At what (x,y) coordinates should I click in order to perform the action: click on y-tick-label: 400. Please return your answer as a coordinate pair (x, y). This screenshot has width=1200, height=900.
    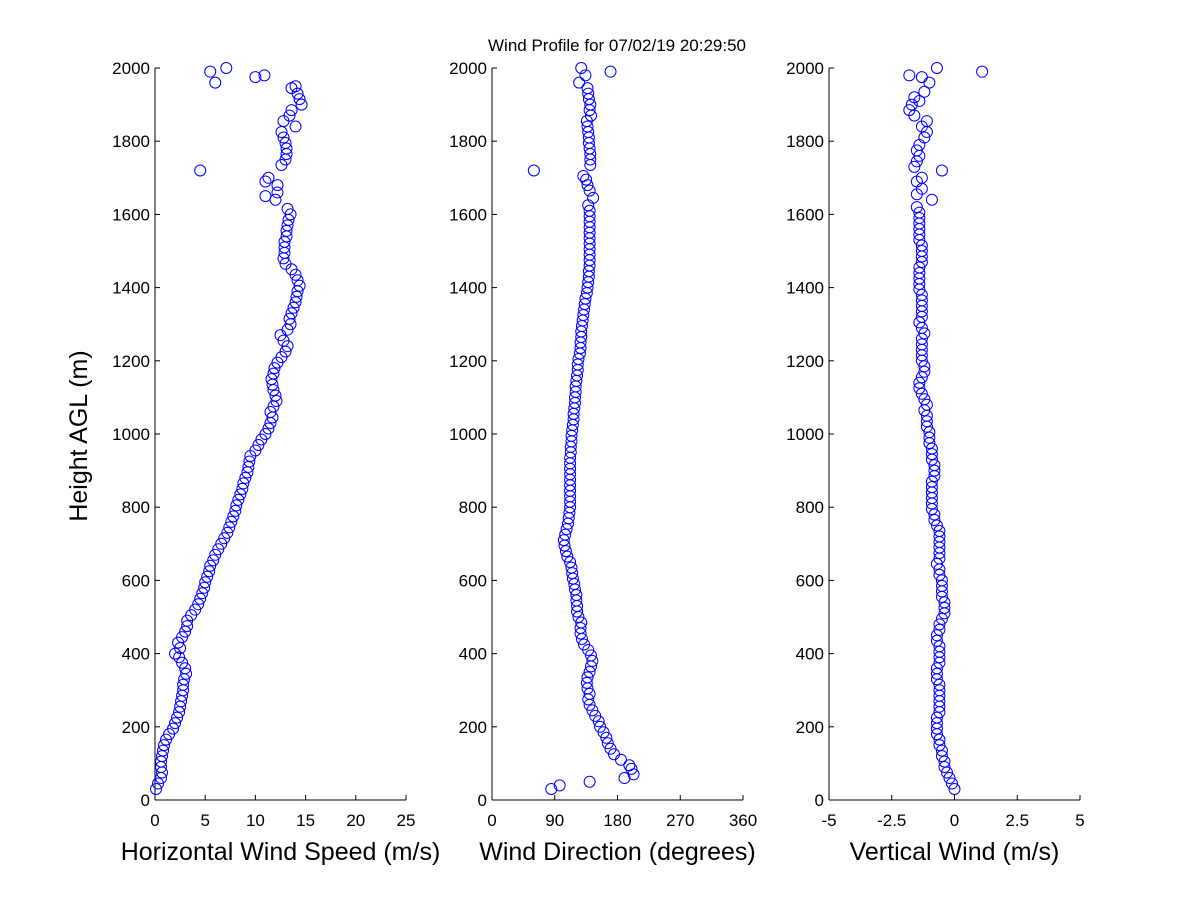
    Looking at the image, I should click on (810, 654).